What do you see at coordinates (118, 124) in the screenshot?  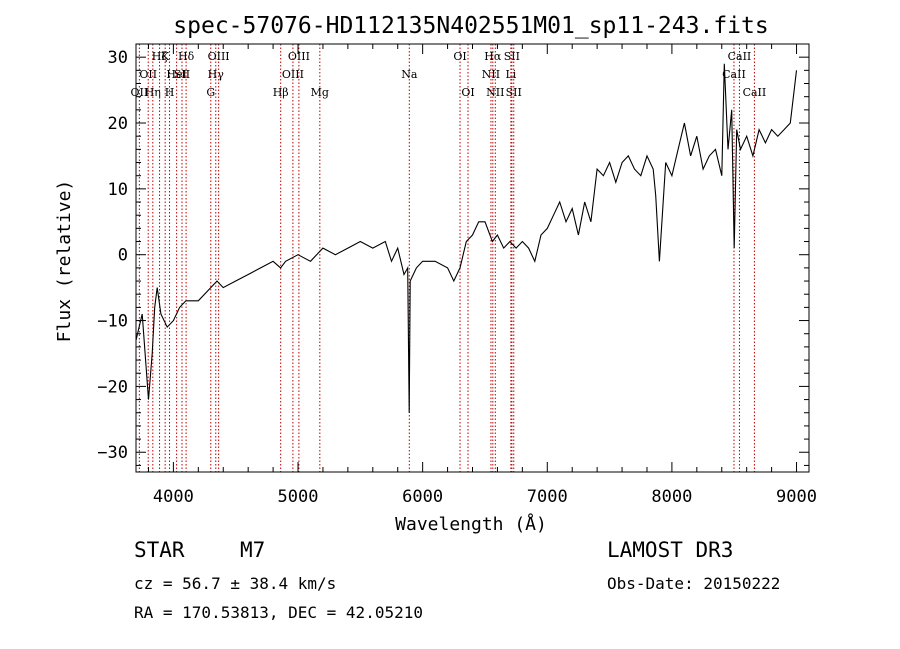 I see `y-tick-label: 20` at bounding box center [118, 124].